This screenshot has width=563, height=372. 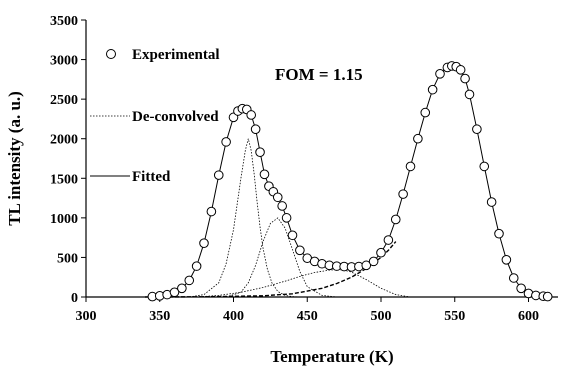 What do you see at coordinates (176, 55) in the screenshot?
I see `legend-label: Experimental` at bounding box center [176, 55].